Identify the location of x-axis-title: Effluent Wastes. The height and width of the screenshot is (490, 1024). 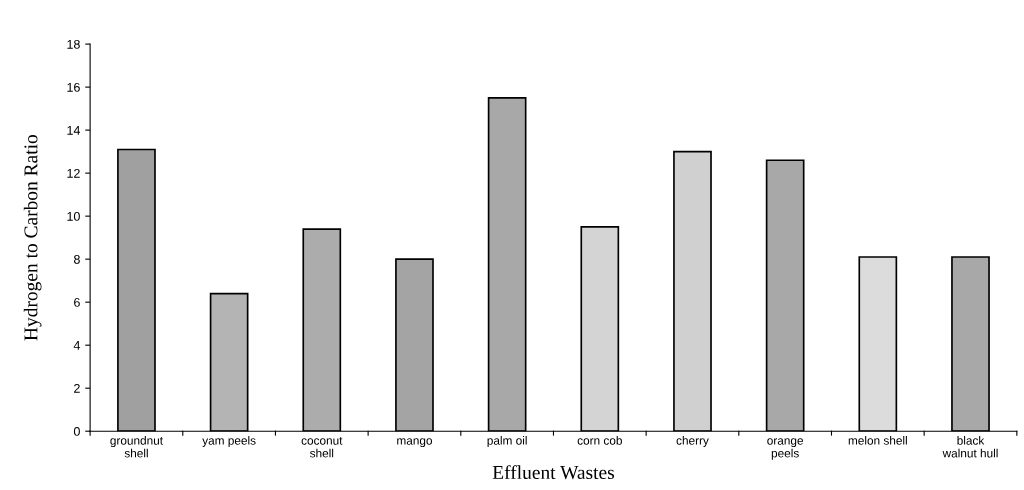
(553, 472).